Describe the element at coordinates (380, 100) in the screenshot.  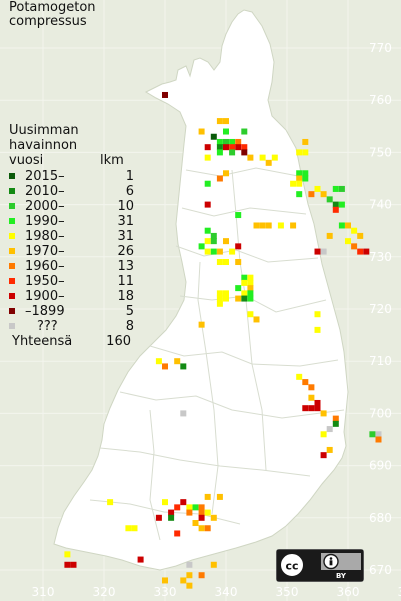
I see `northing-tick-label: 760` at that location.